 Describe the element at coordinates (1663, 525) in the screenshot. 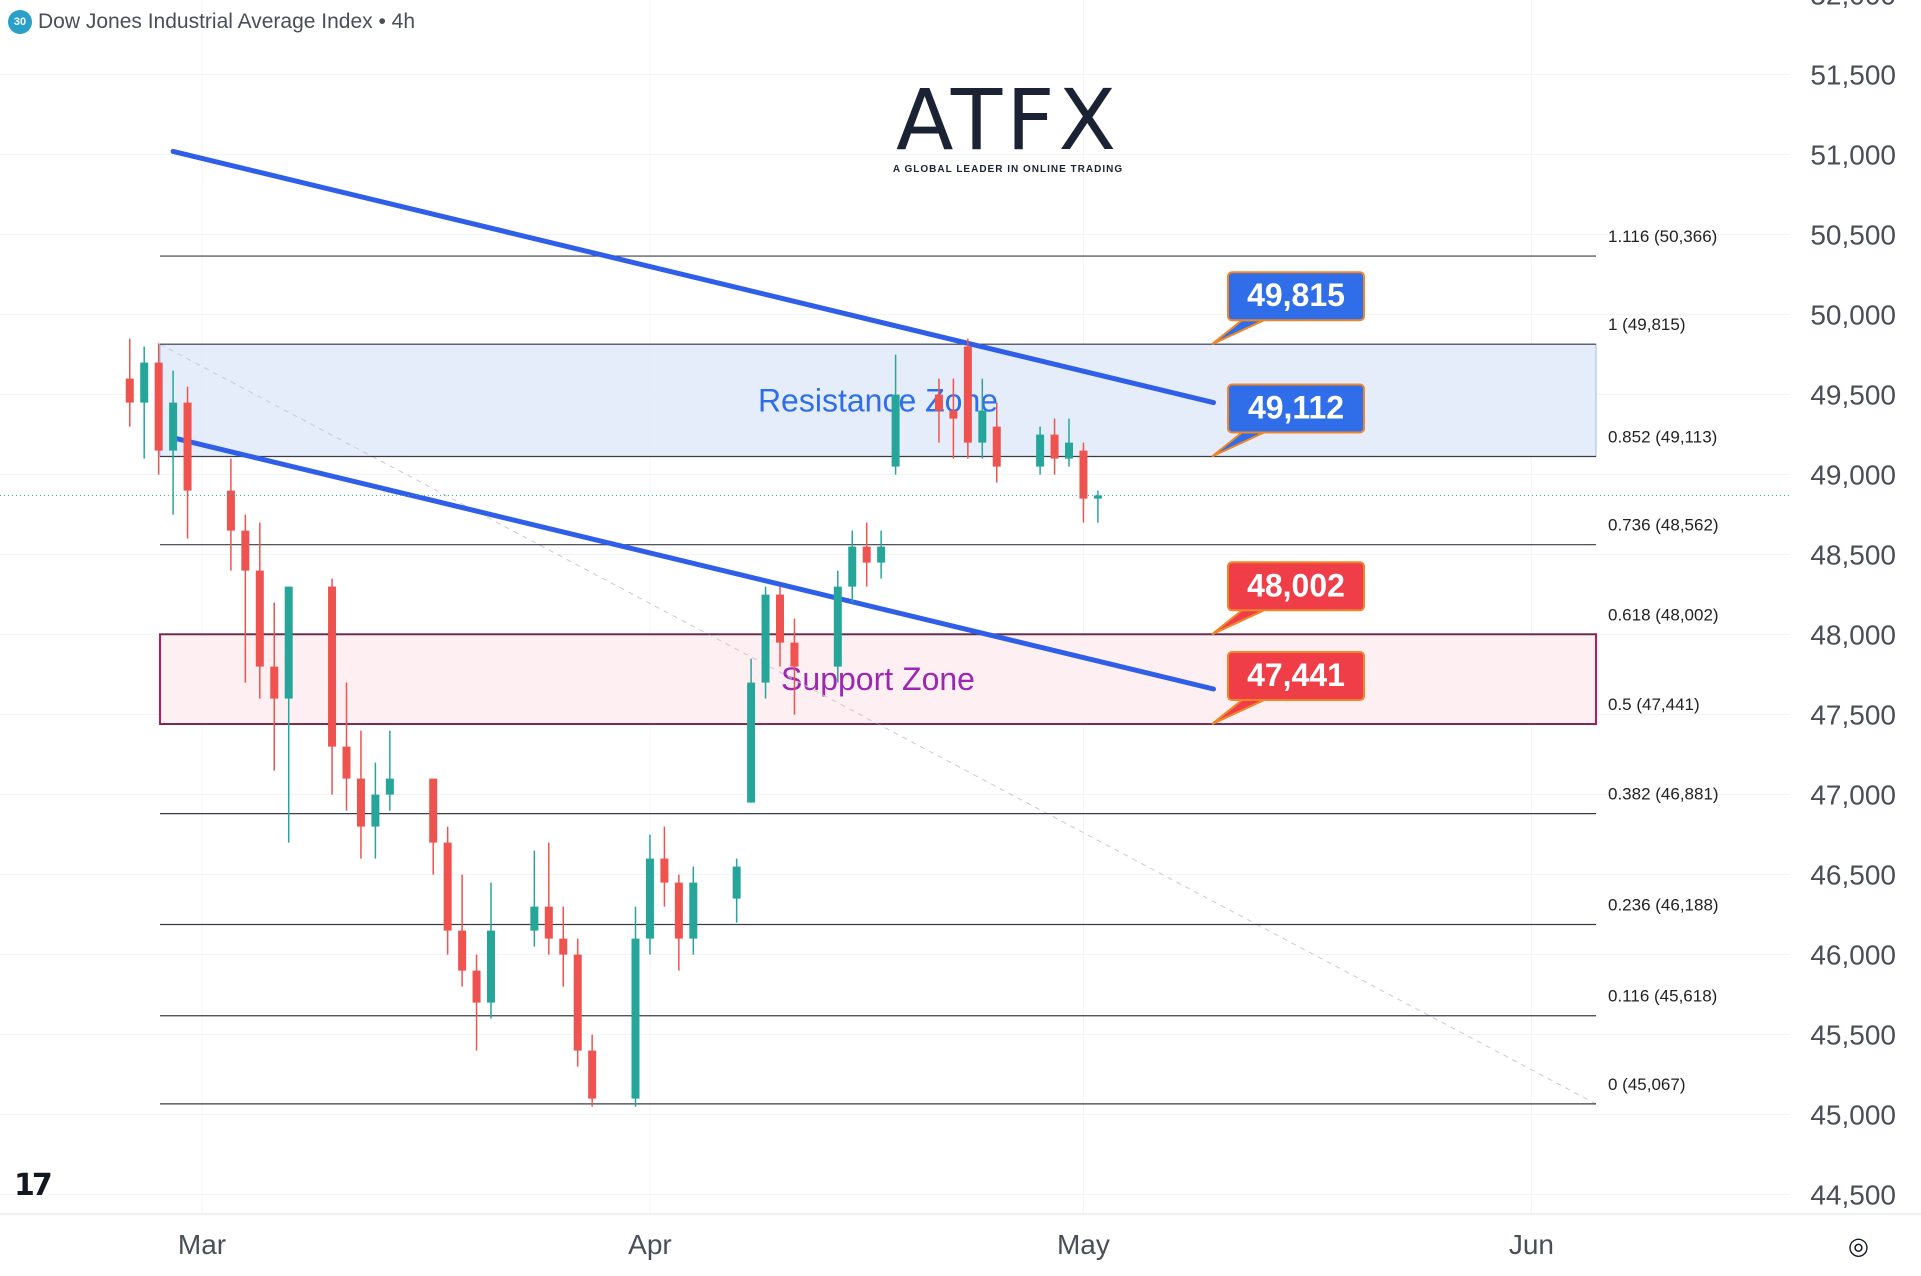

I see `fib-label: 0.736 (48,562)` at that location.